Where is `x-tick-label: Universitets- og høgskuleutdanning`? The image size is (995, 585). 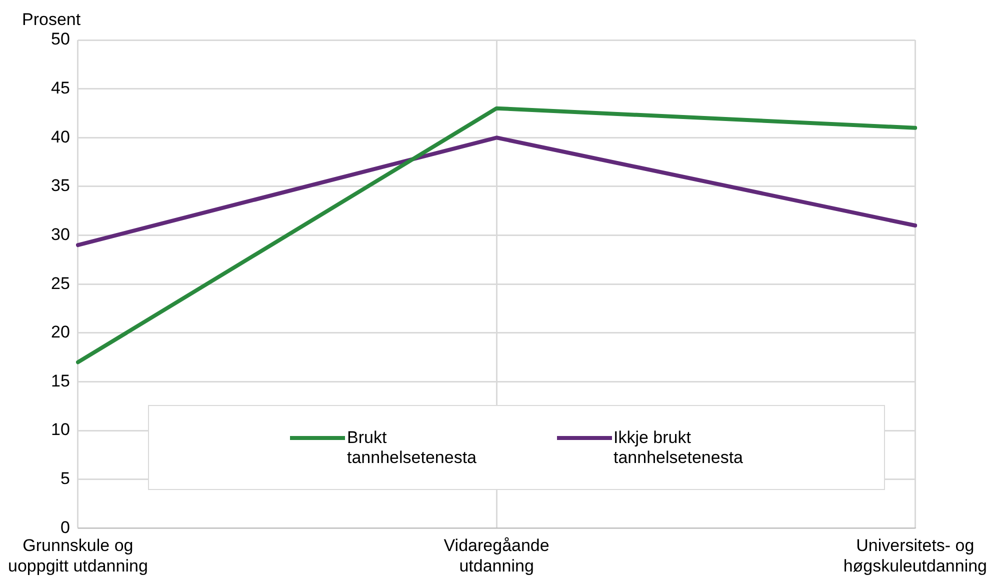
x-tick-label: Universitets- og høgskuleutdanning is located at coordinates (915, 556).